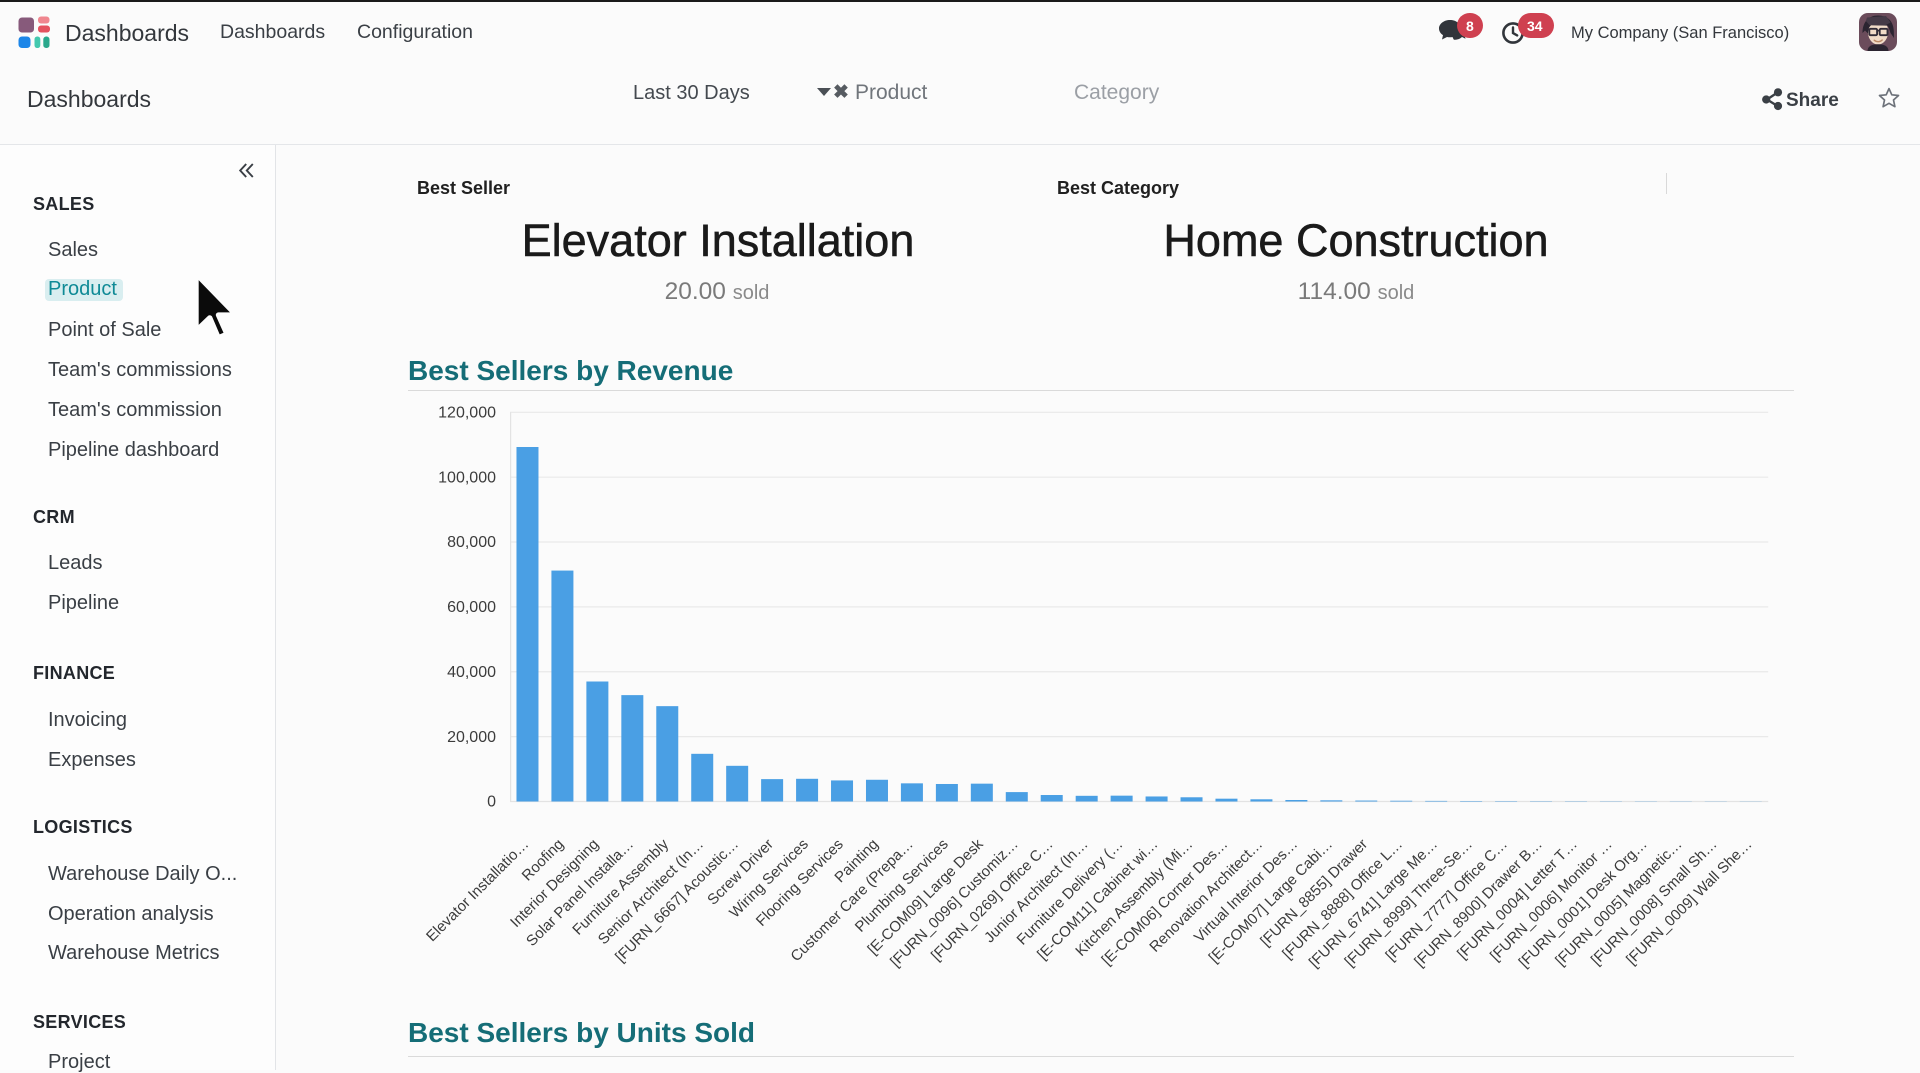 The height and width of the screenshot is (1073, 1920). What do you see at coordinates (491, 802) in the screenshot?
I see `svg-text: 0` at bounding box center [491, 802].